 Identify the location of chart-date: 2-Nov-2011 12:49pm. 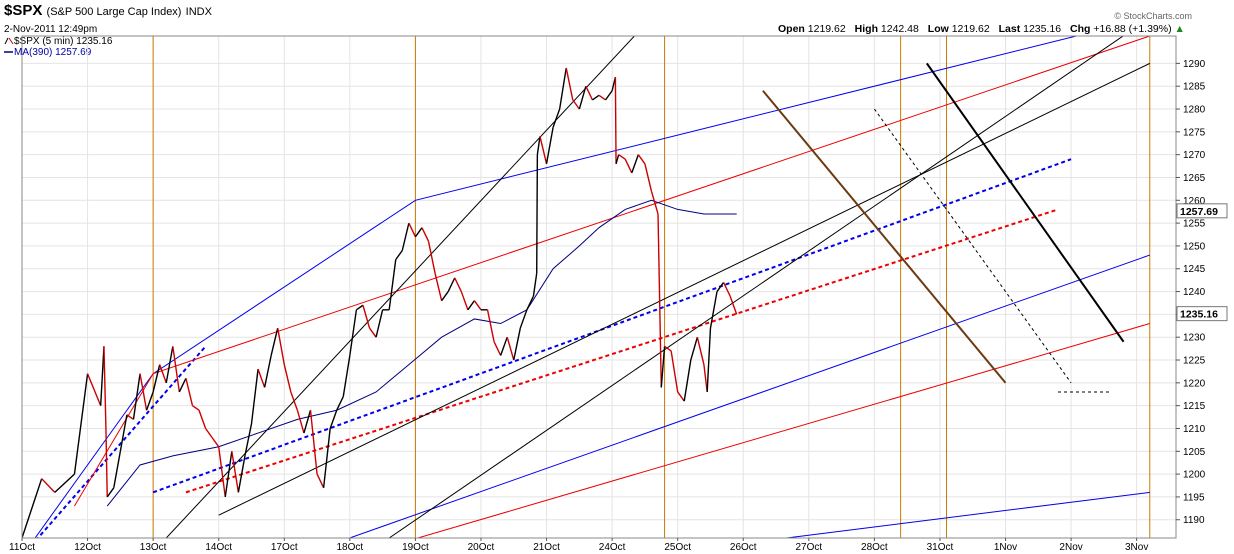
(51, 29).